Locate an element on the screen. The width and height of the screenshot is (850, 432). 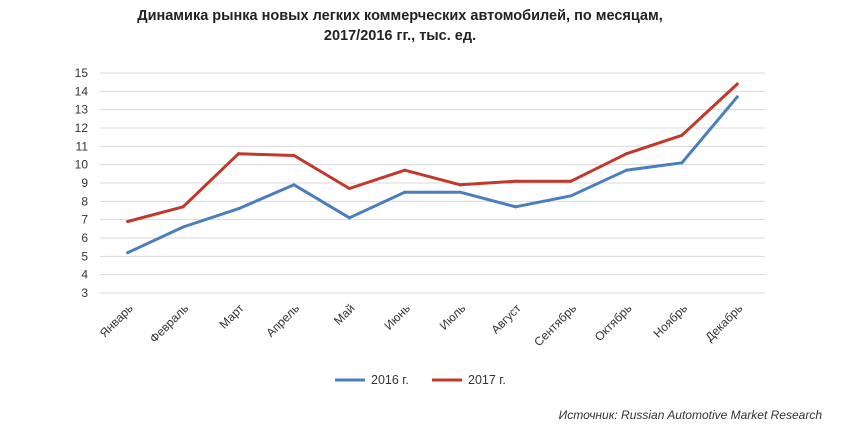
x-tick-label: Октябрь is located at coordinates (613, 322).